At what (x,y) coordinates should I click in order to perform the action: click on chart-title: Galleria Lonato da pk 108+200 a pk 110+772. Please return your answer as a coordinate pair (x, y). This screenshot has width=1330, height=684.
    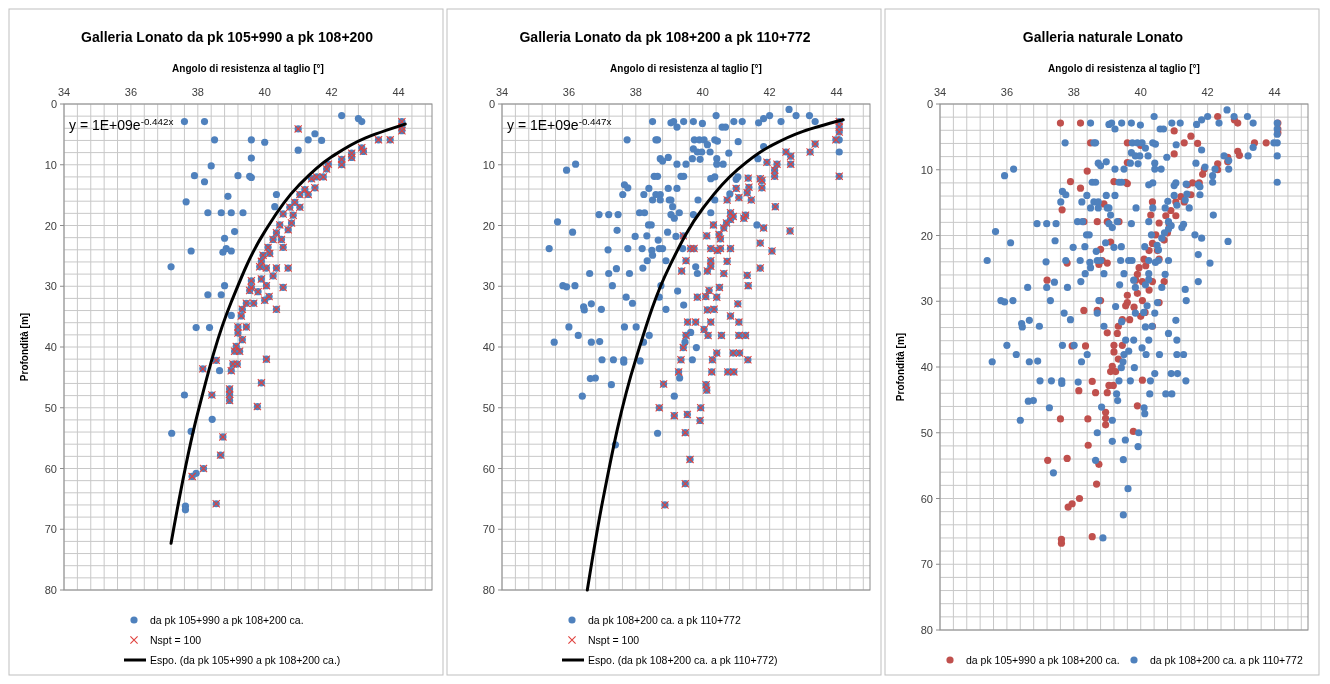
    Looking at the image, I should click on (665, 37).